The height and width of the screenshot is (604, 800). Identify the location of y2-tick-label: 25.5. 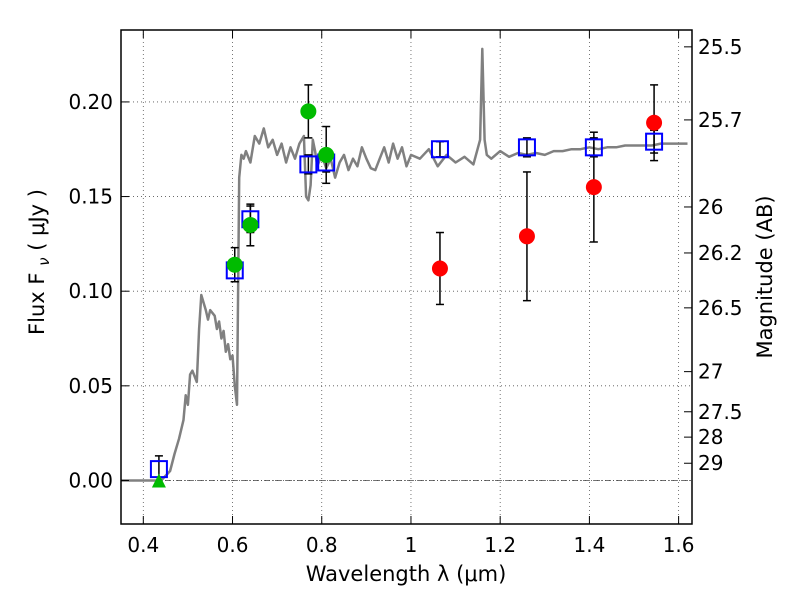
(720, 47).